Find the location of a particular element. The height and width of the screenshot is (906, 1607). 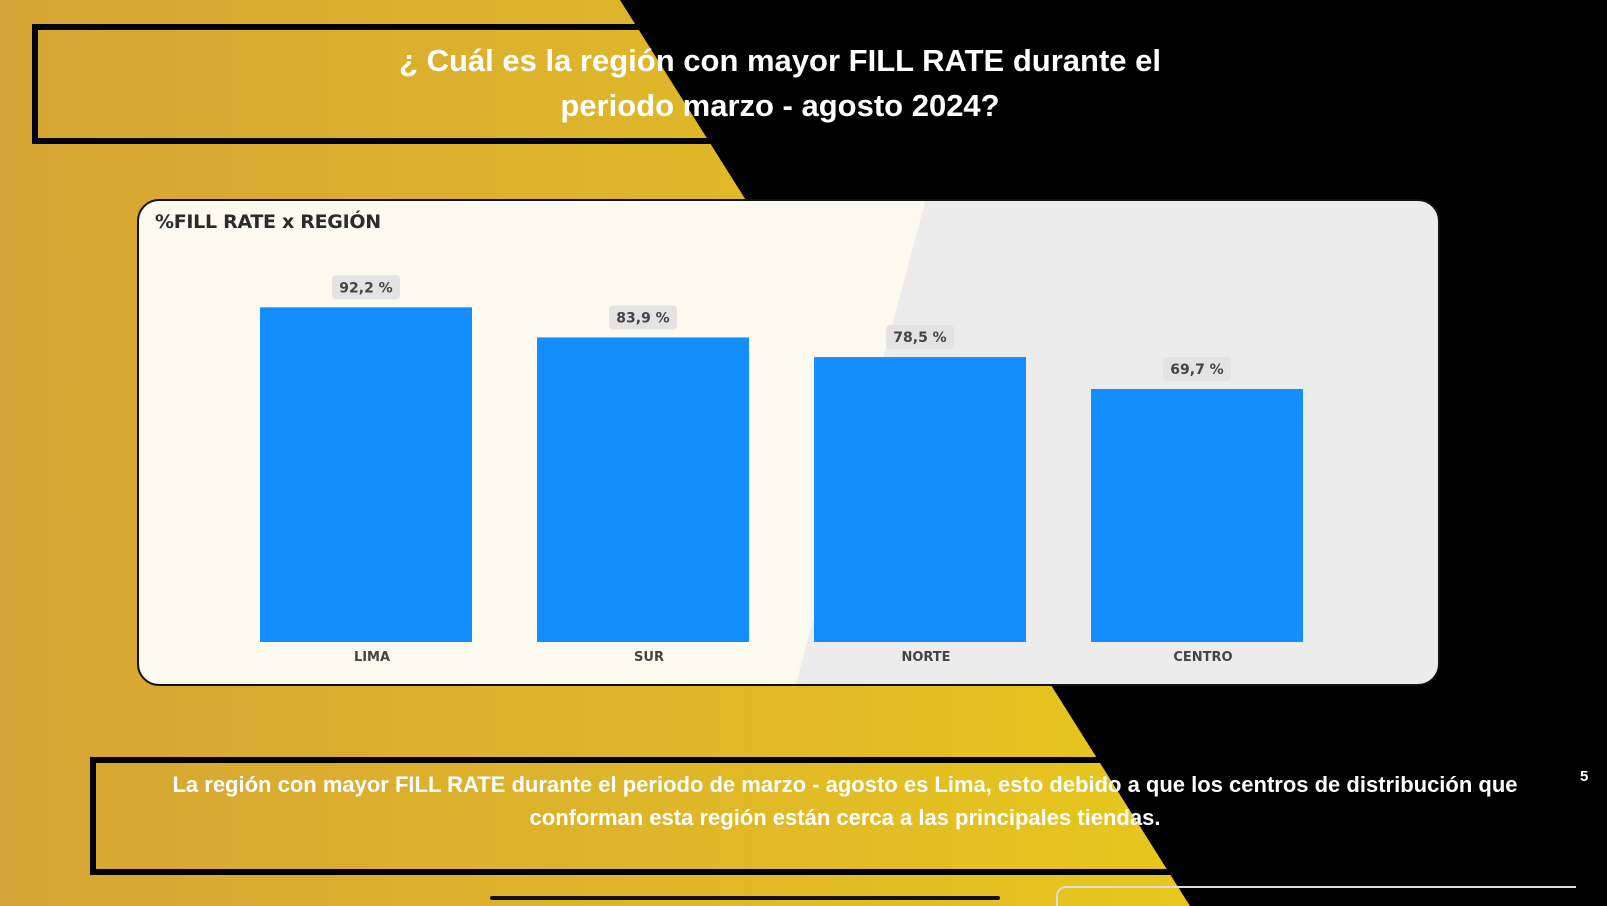

x-tick-label-norte: NORTE is located at coordinates (925, 657).